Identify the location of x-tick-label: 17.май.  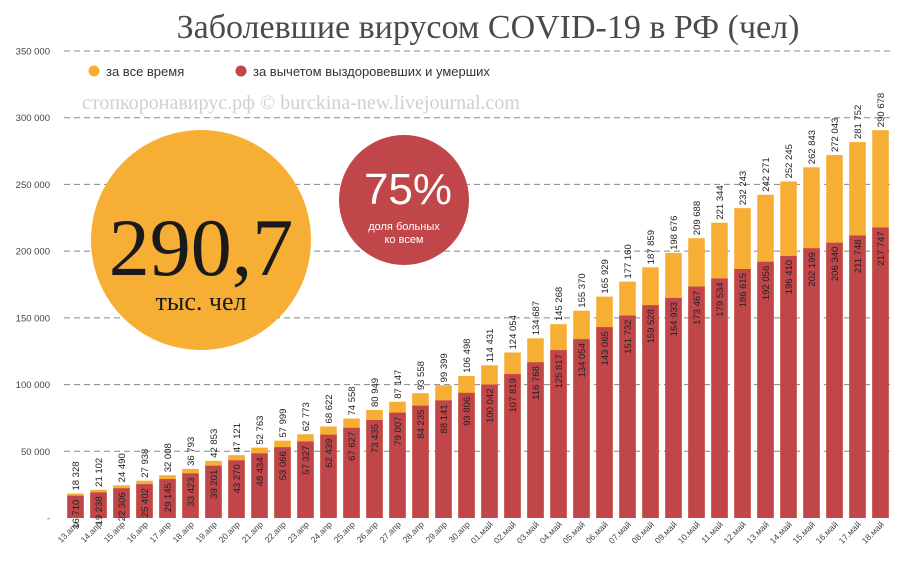
(850, 532).